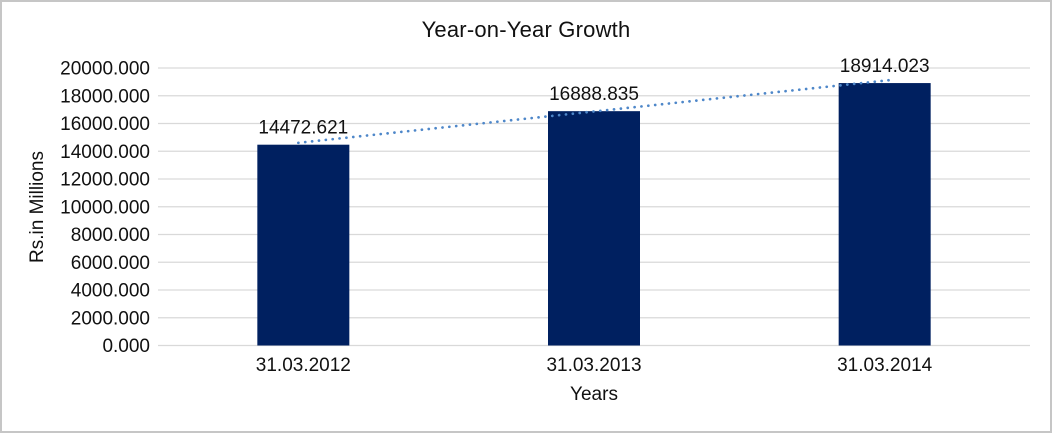  I want to click on y-tick-label: 14000.000, so click(105, 152).